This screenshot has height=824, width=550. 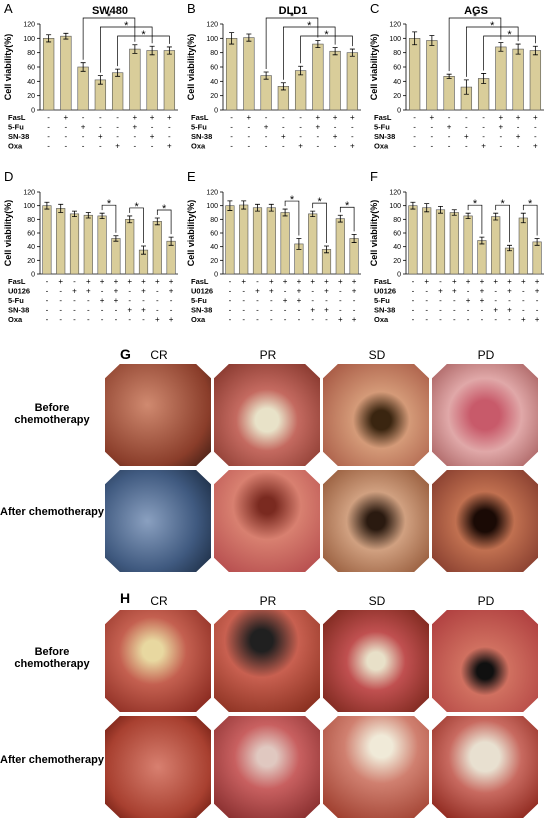 What do you see at coordinates (29, 206) in the screenshot?
I see `y-tick-label: 100` at bounding box center [29, 206].